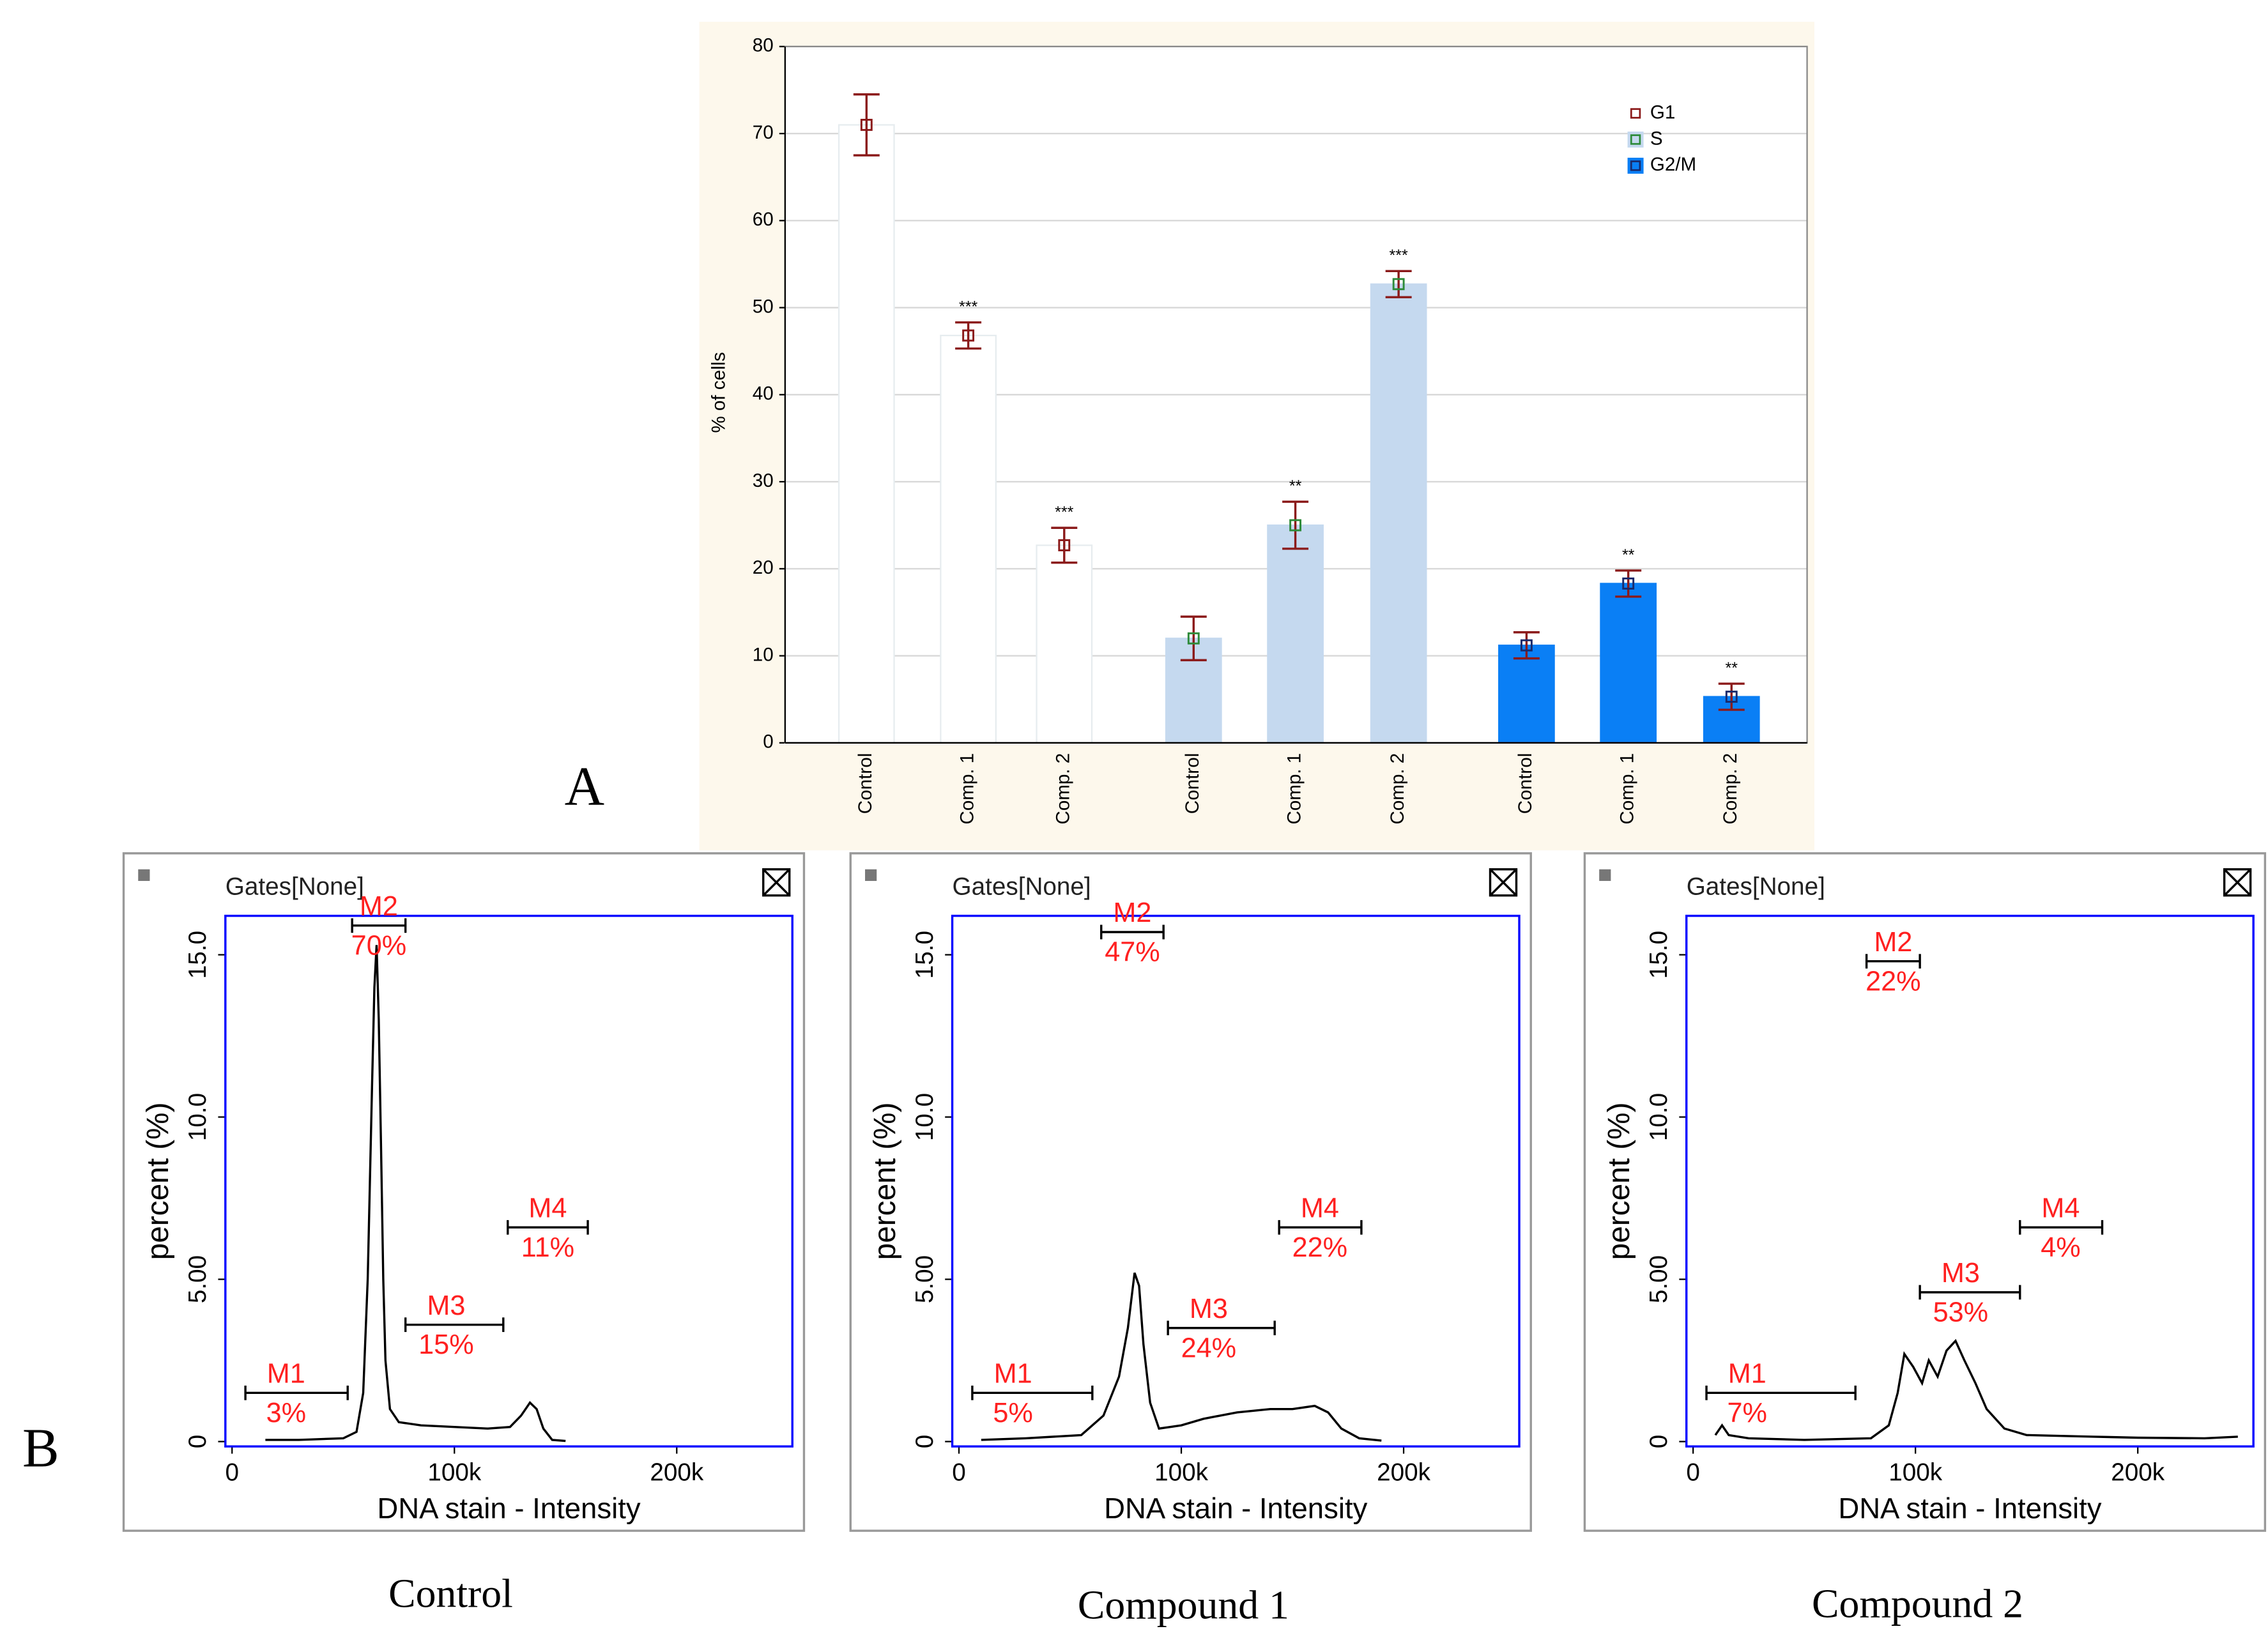 This screenshot has width=2268, height=1645. What do you see at coordinates (966, 789) in the screenshot?
I see `x-tick-label: Comp. 1` at bounding box center [966, 789].